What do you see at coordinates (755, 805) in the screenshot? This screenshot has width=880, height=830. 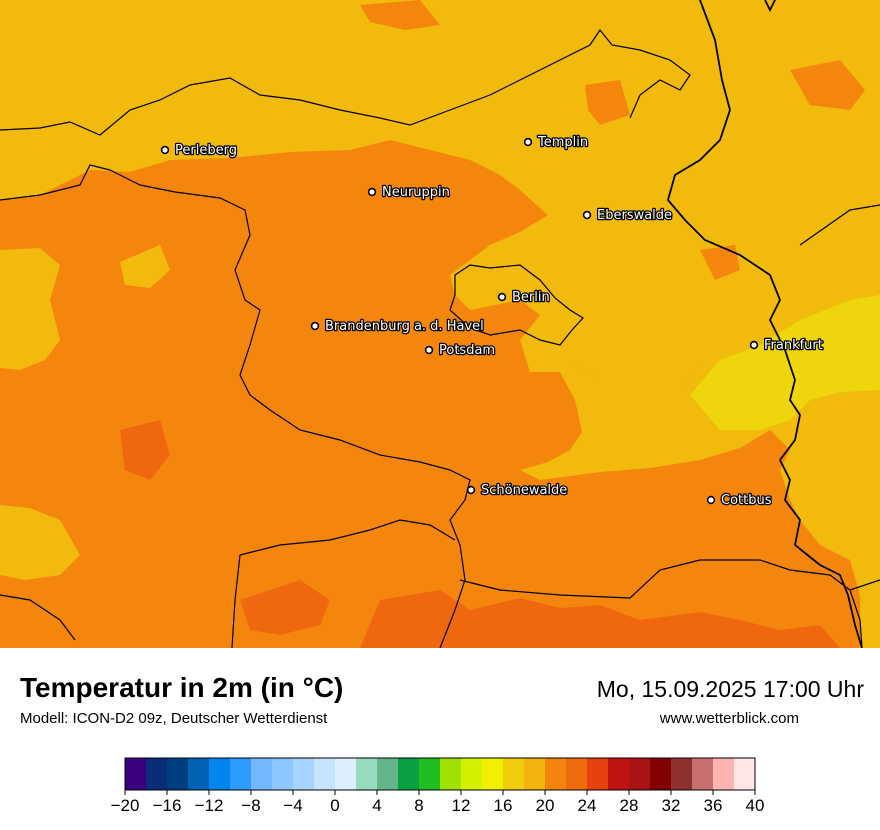 I see `legend-tick-label: 40` at bounding box center [755, 805].